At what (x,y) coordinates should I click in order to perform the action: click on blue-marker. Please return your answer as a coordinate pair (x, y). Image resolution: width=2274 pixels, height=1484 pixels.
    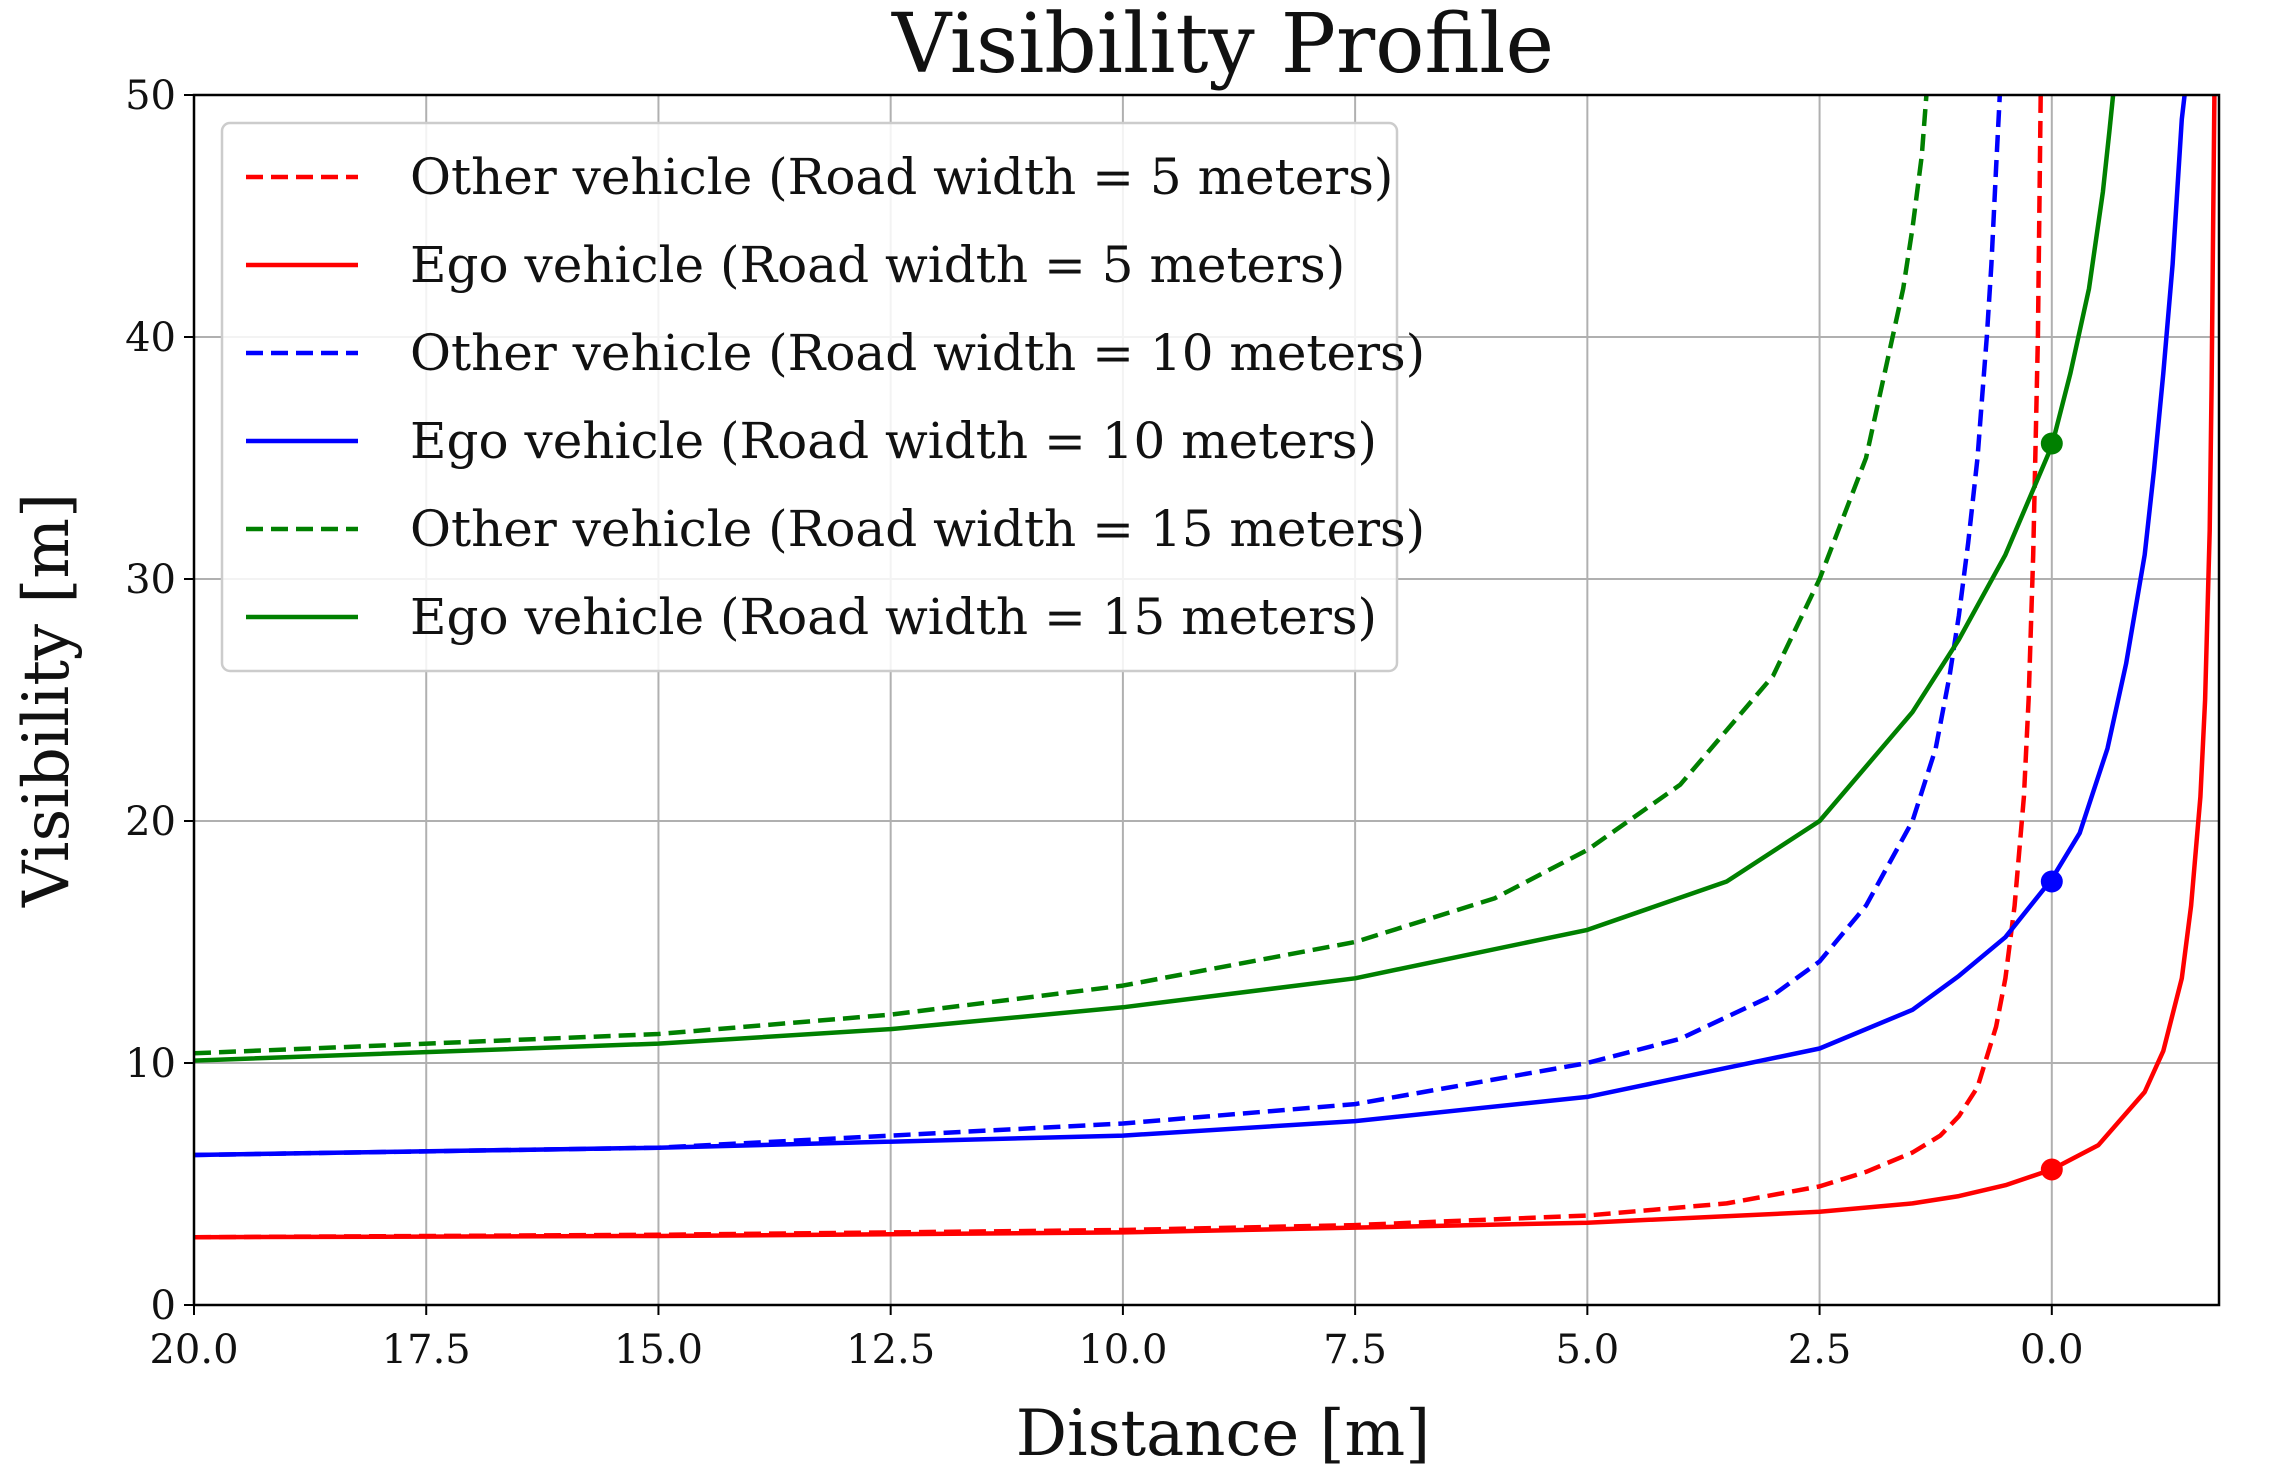
    Looking at the image, I should click on (2051, 881).